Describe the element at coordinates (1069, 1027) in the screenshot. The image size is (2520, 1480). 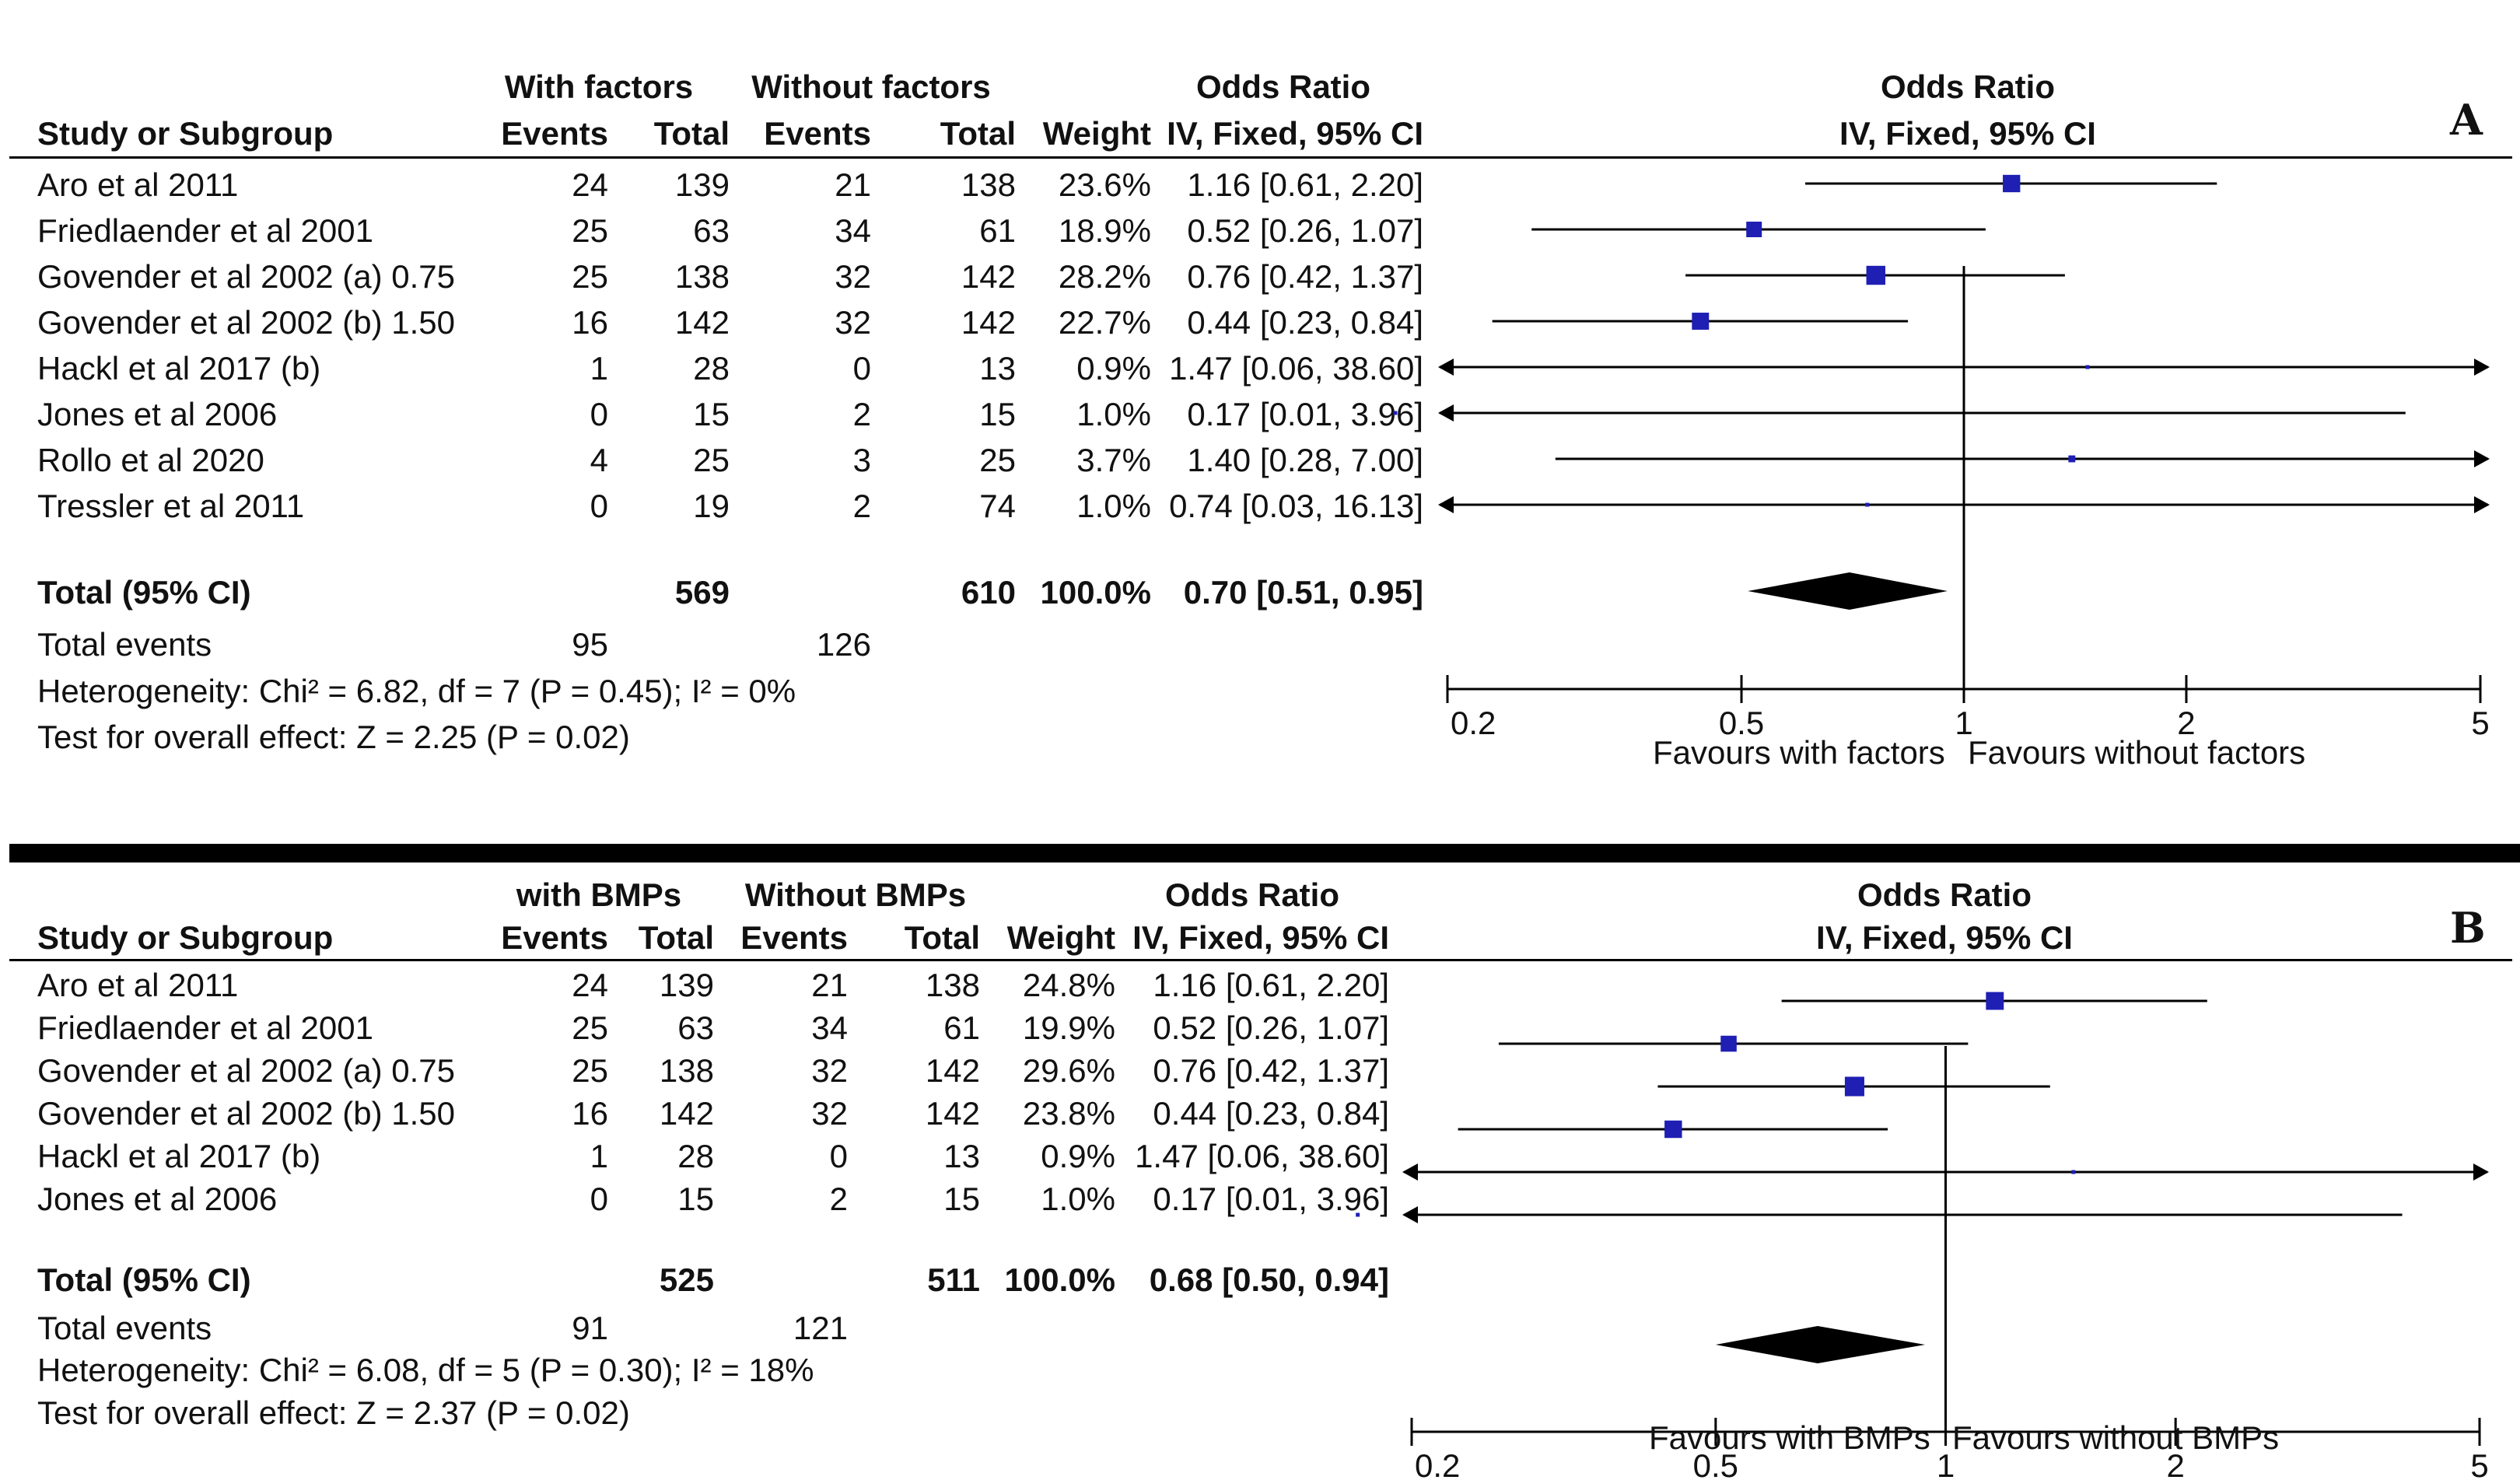
I see `weight: 19.9%` at that location.